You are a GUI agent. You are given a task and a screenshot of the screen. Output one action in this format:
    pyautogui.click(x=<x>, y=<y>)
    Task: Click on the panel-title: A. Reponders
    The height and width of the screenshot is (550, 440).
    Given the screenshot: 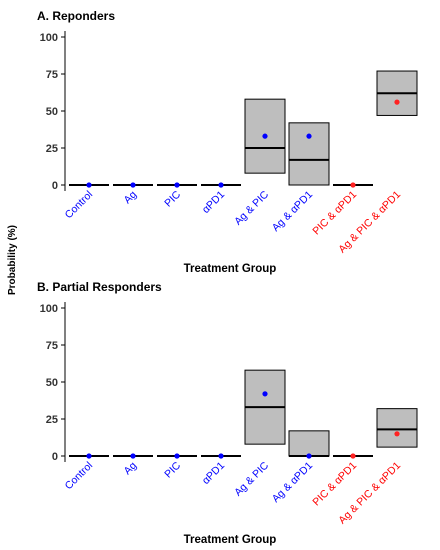 What is the action you would take?
    pyautogui.click(x=76, y=16)
    